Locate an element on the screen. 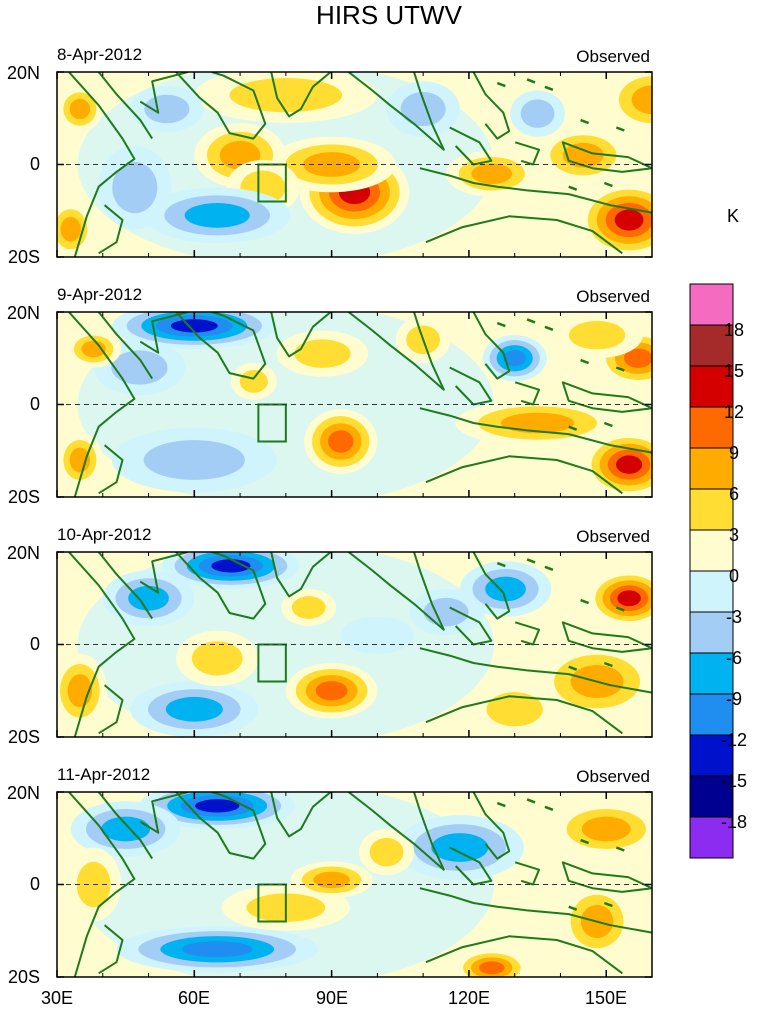 This screenshot has height=1012, width=778. colorbar-label: -18 is located at coordinates (734, 822).